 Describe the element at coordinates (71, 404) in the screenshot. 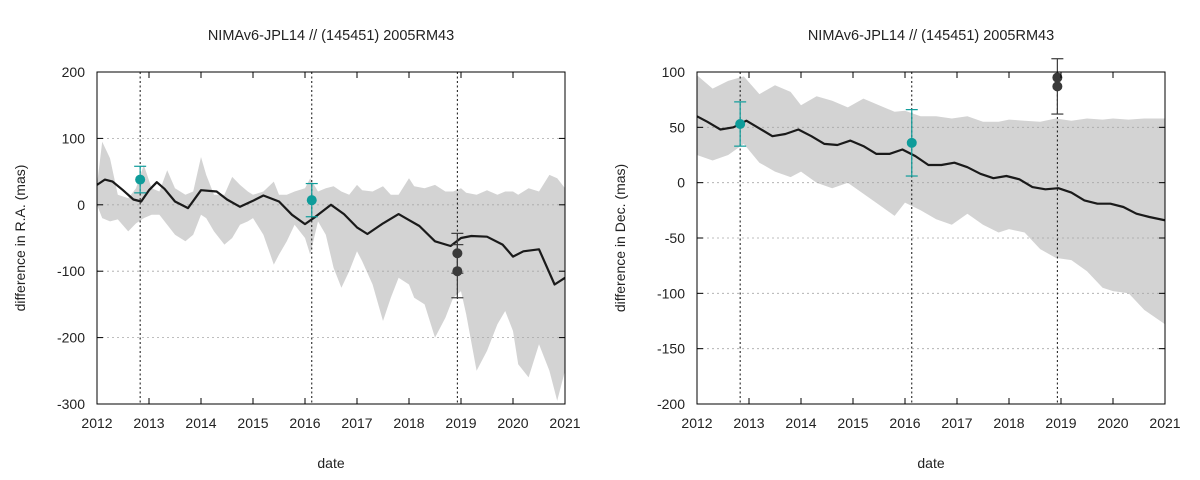

I see `y-tick-label: -300` at that location.